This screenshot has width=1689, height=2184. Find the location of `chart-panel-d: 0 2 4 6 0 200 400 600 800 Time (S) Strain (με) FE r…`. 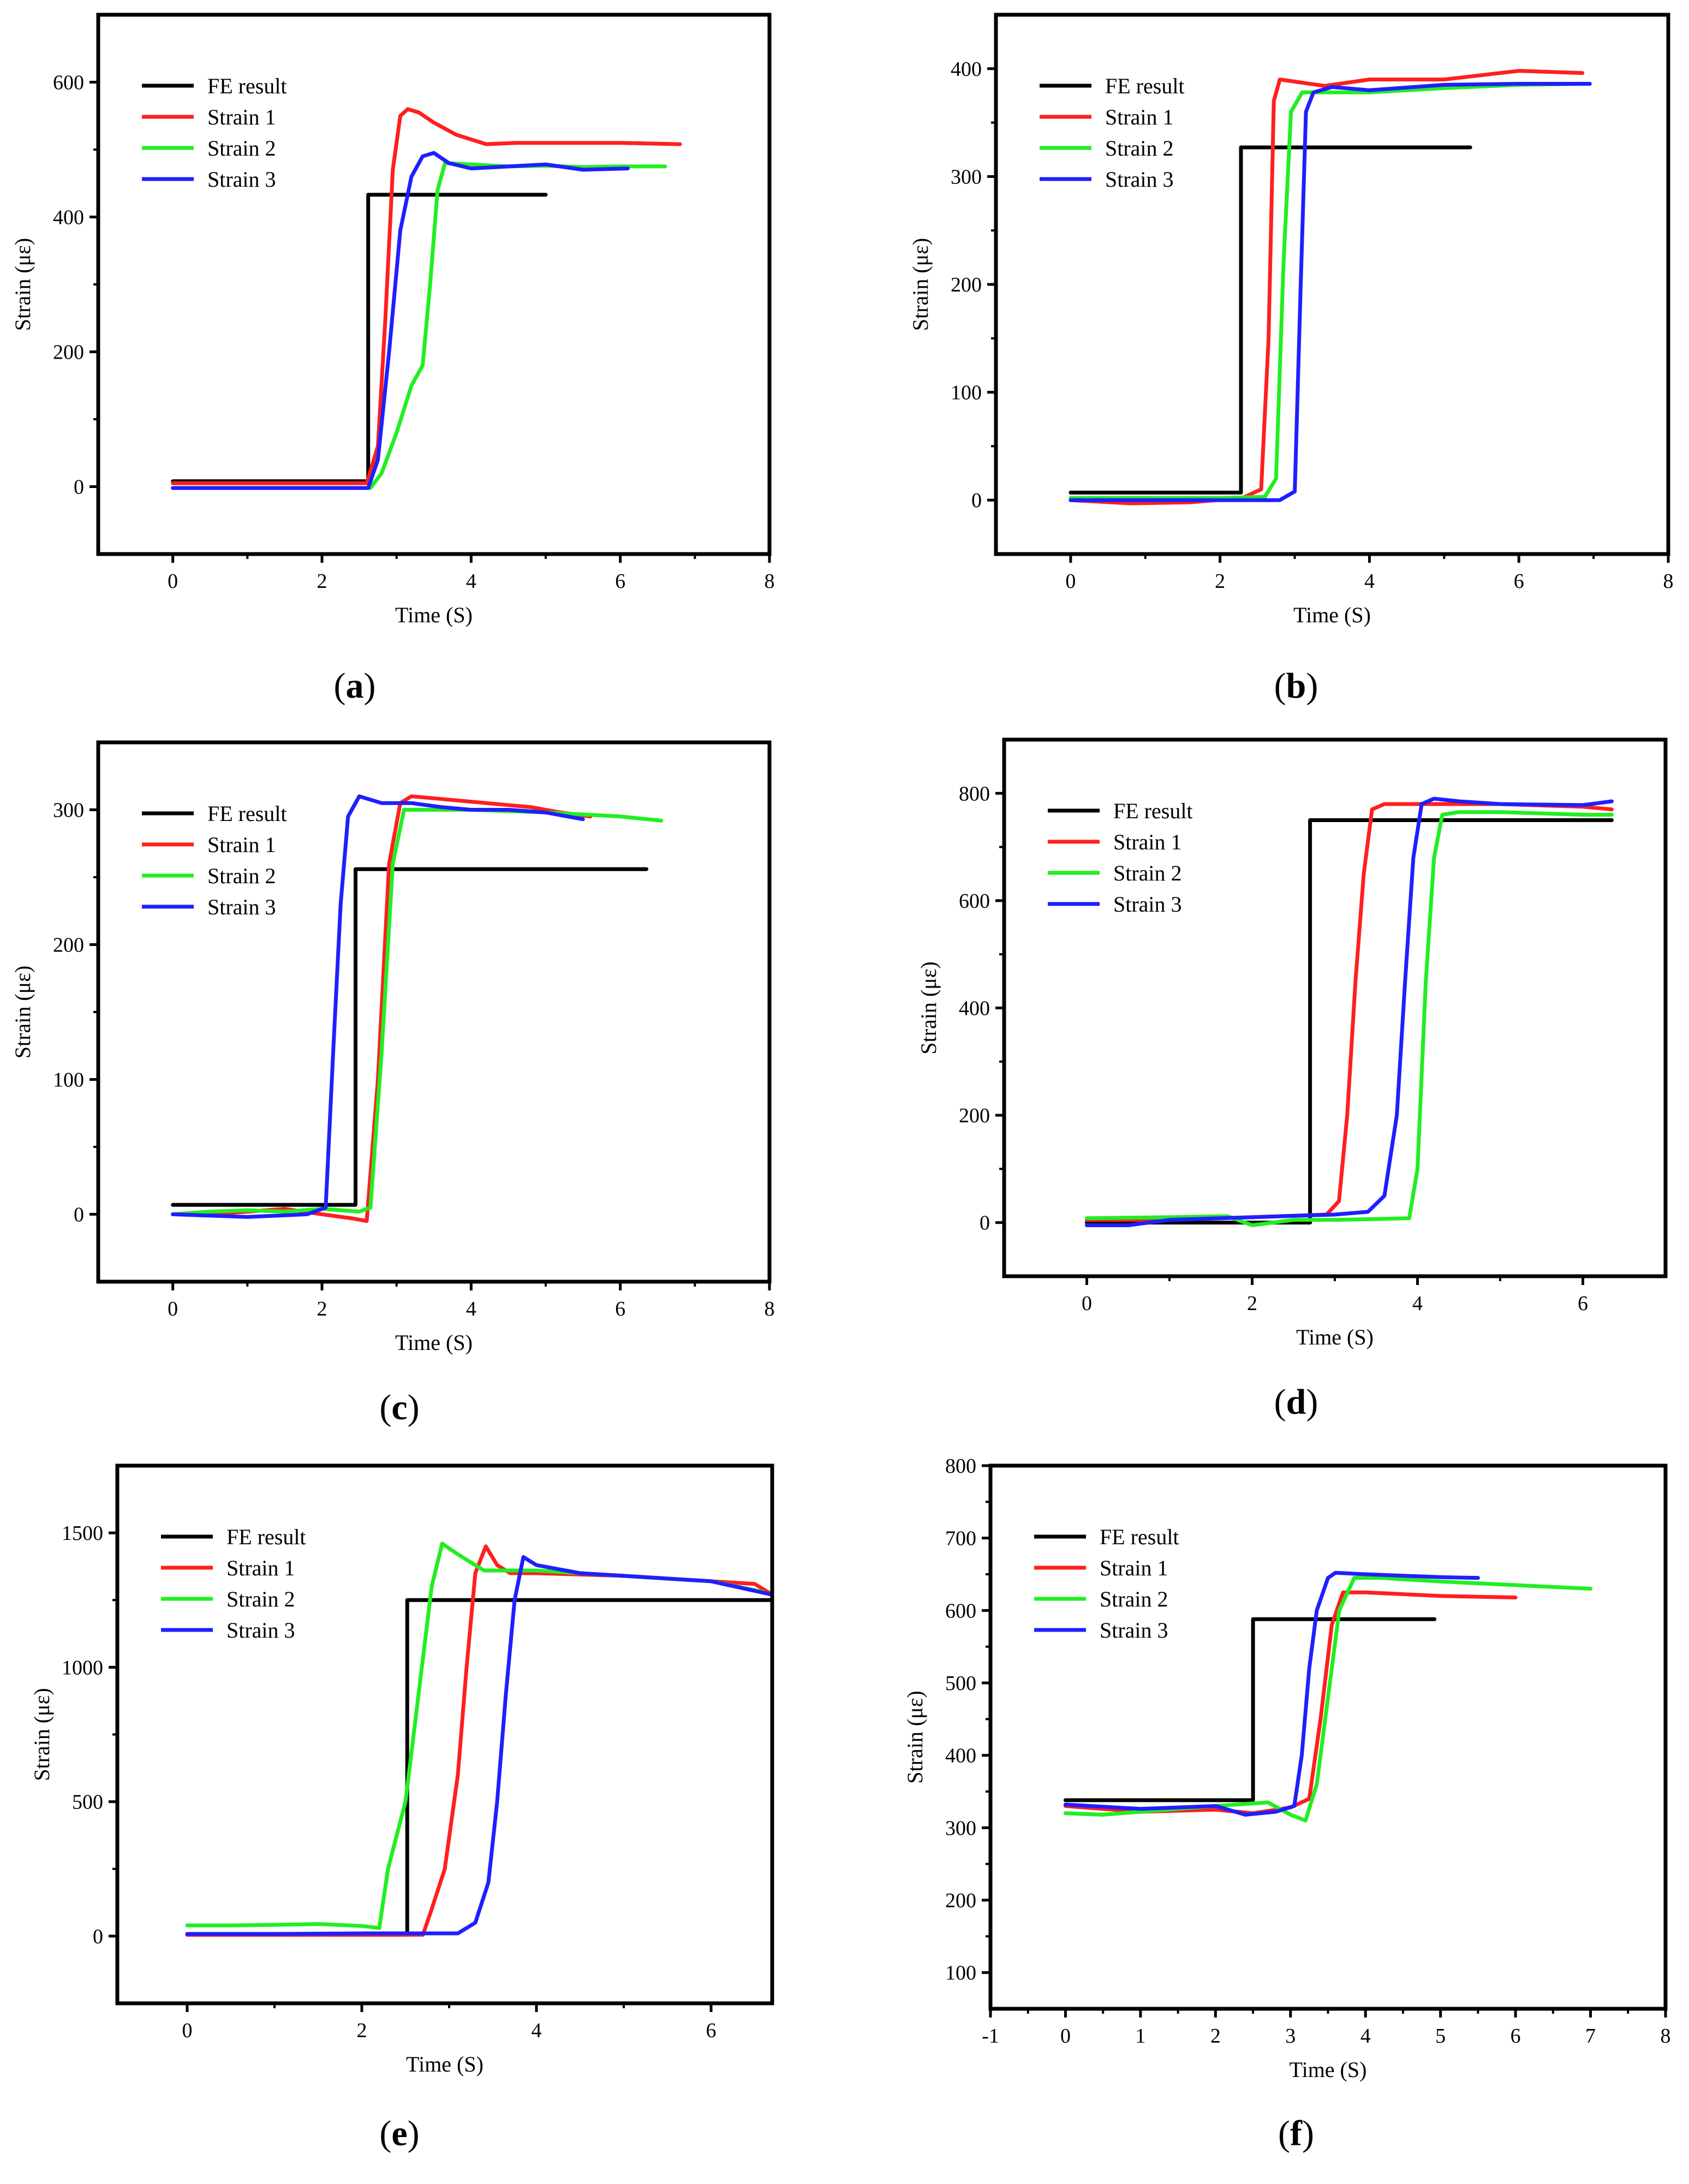

chart-panel-d: 0 2 4 6 0 200 400 600 800 Time (S) Strain (με) FE r… is located at coordinates (1292, 1079).